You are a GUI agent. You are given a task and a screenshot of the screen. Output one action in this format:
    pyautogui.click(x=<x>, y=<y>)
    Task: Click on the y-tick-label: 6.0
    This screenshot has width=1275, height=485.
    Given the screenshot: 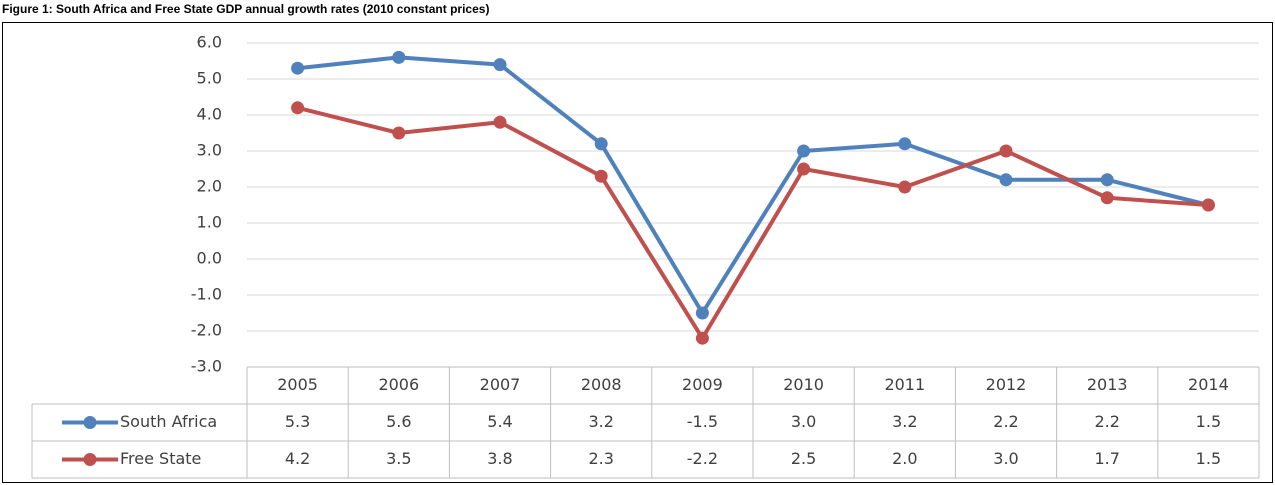 What is the action you would take?
    pyautogui.click(x=209, y=42)
    